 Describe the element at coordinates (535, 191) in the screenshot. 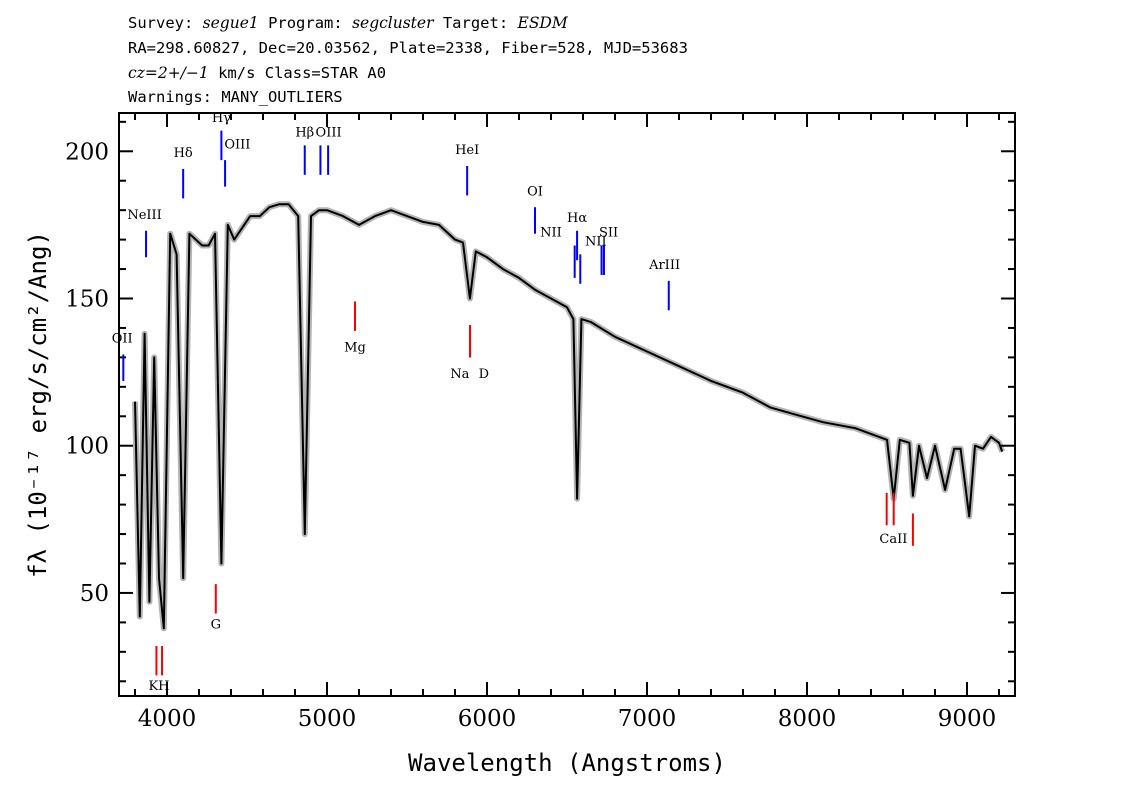

I see `line-label: OI` at that location.